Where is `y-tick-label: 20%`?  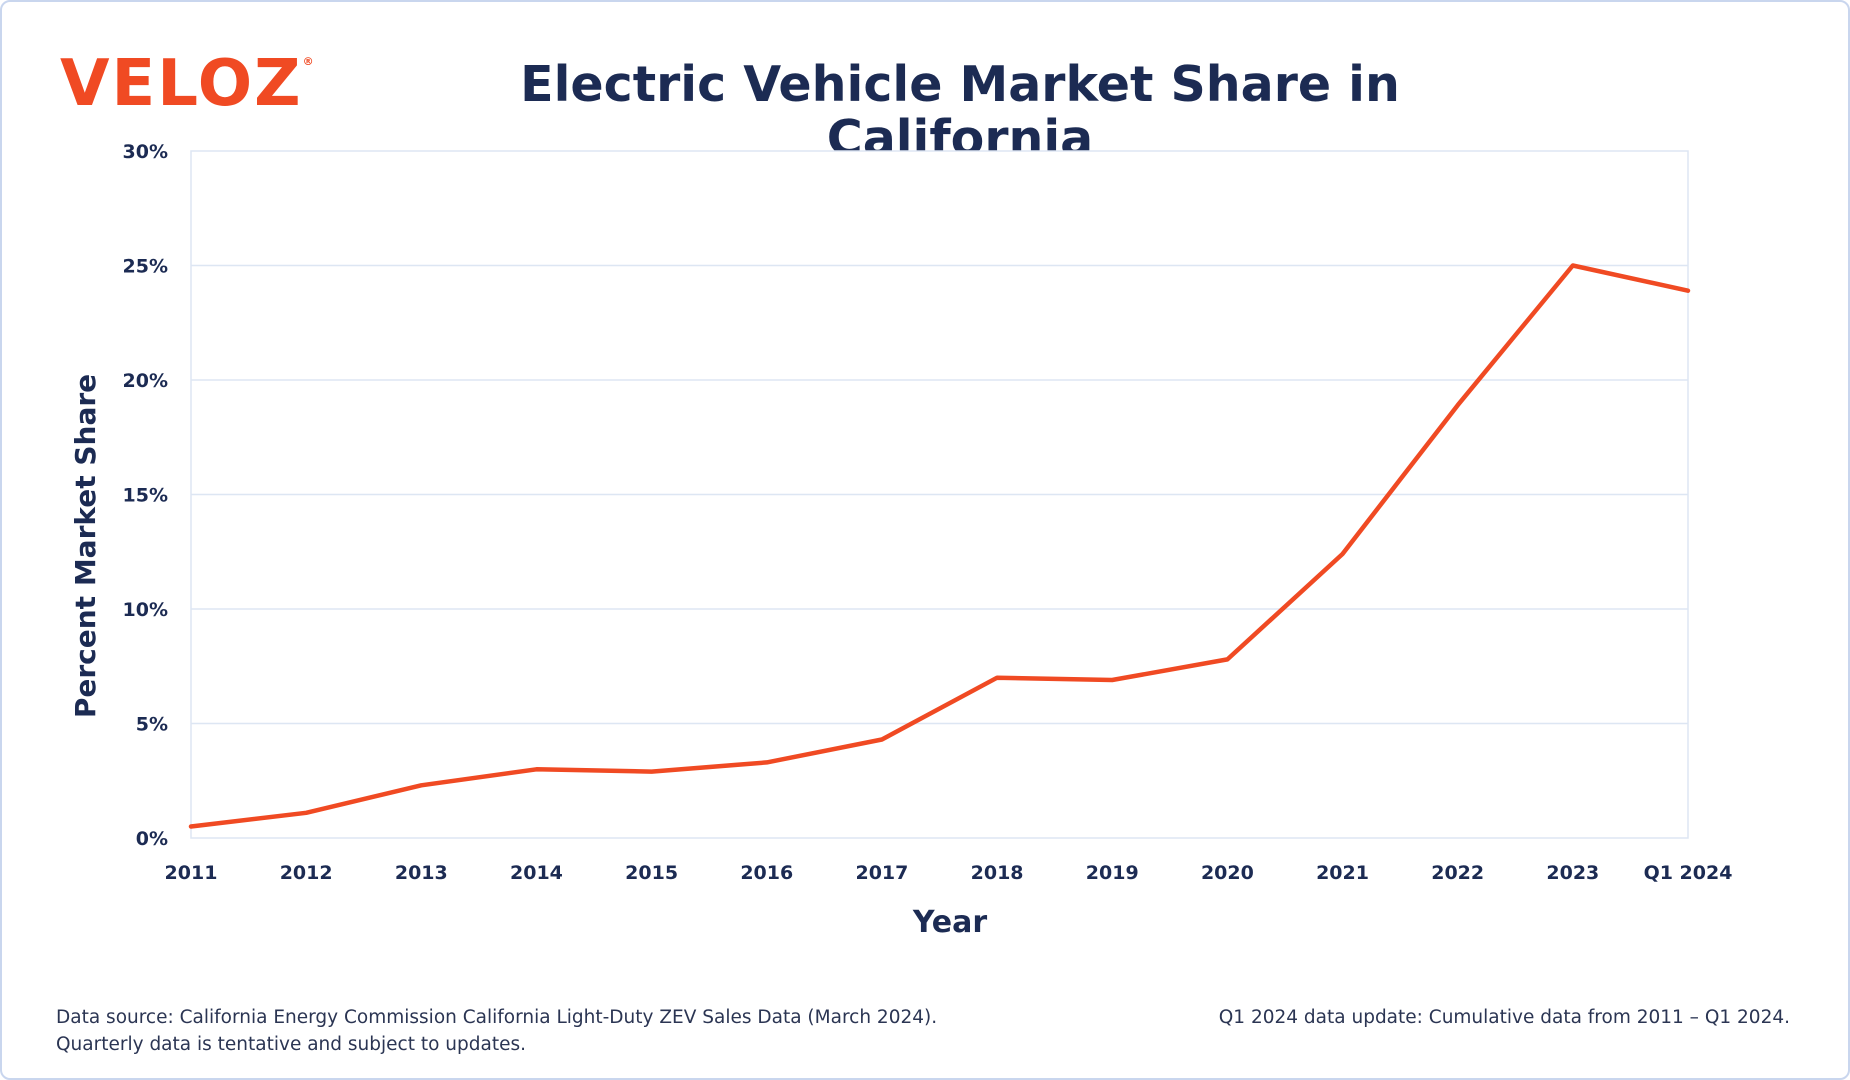 y-tick-label: 20% is located at coordinates (145, 381).